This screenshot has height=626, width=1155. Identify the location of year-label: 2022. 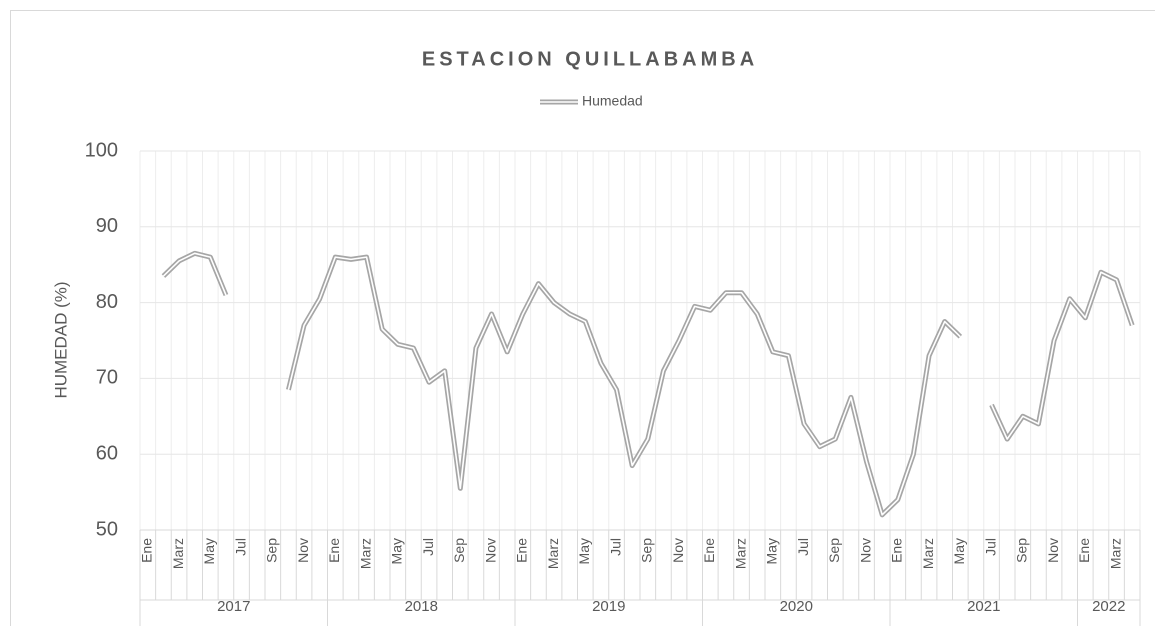
(1108, 606).